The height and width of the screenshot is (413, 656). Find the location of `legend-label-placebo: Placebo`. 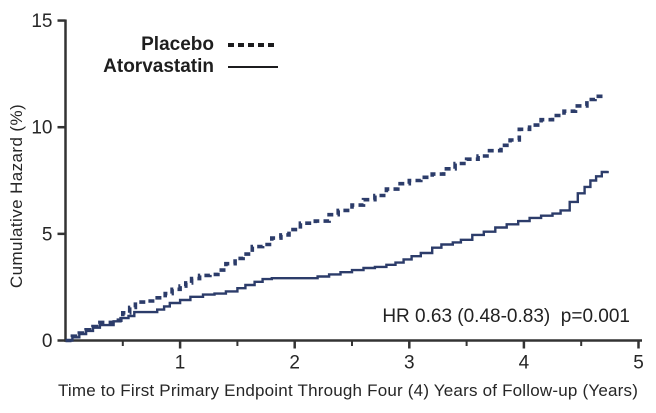

legend-label-placebo: Placebo is located at coordinates (177, 44).